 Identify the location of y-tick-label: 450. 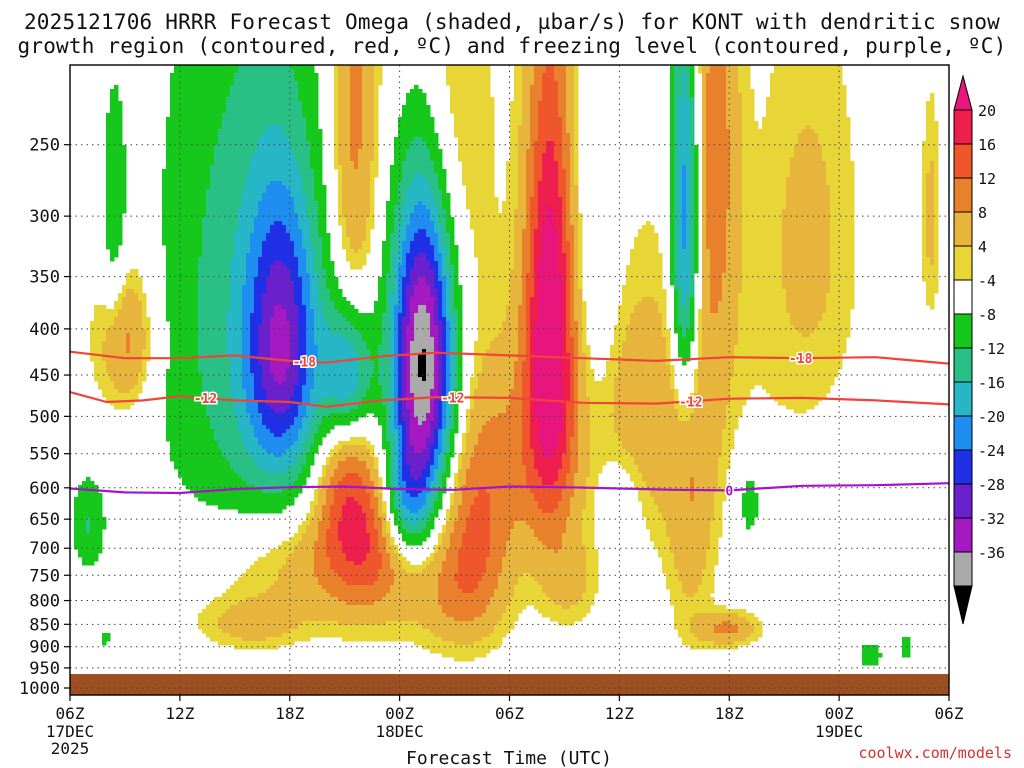
(44, 376).